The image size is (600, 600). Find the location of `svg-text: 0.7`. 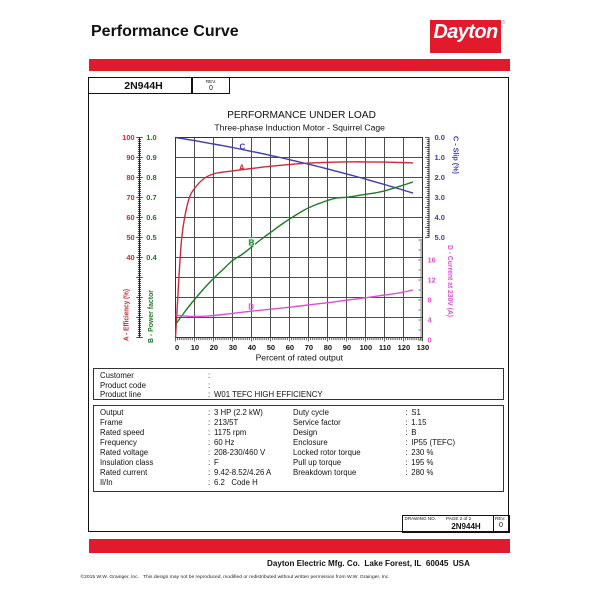

svg-text: 0.7 is located at coordinates (151, 197).